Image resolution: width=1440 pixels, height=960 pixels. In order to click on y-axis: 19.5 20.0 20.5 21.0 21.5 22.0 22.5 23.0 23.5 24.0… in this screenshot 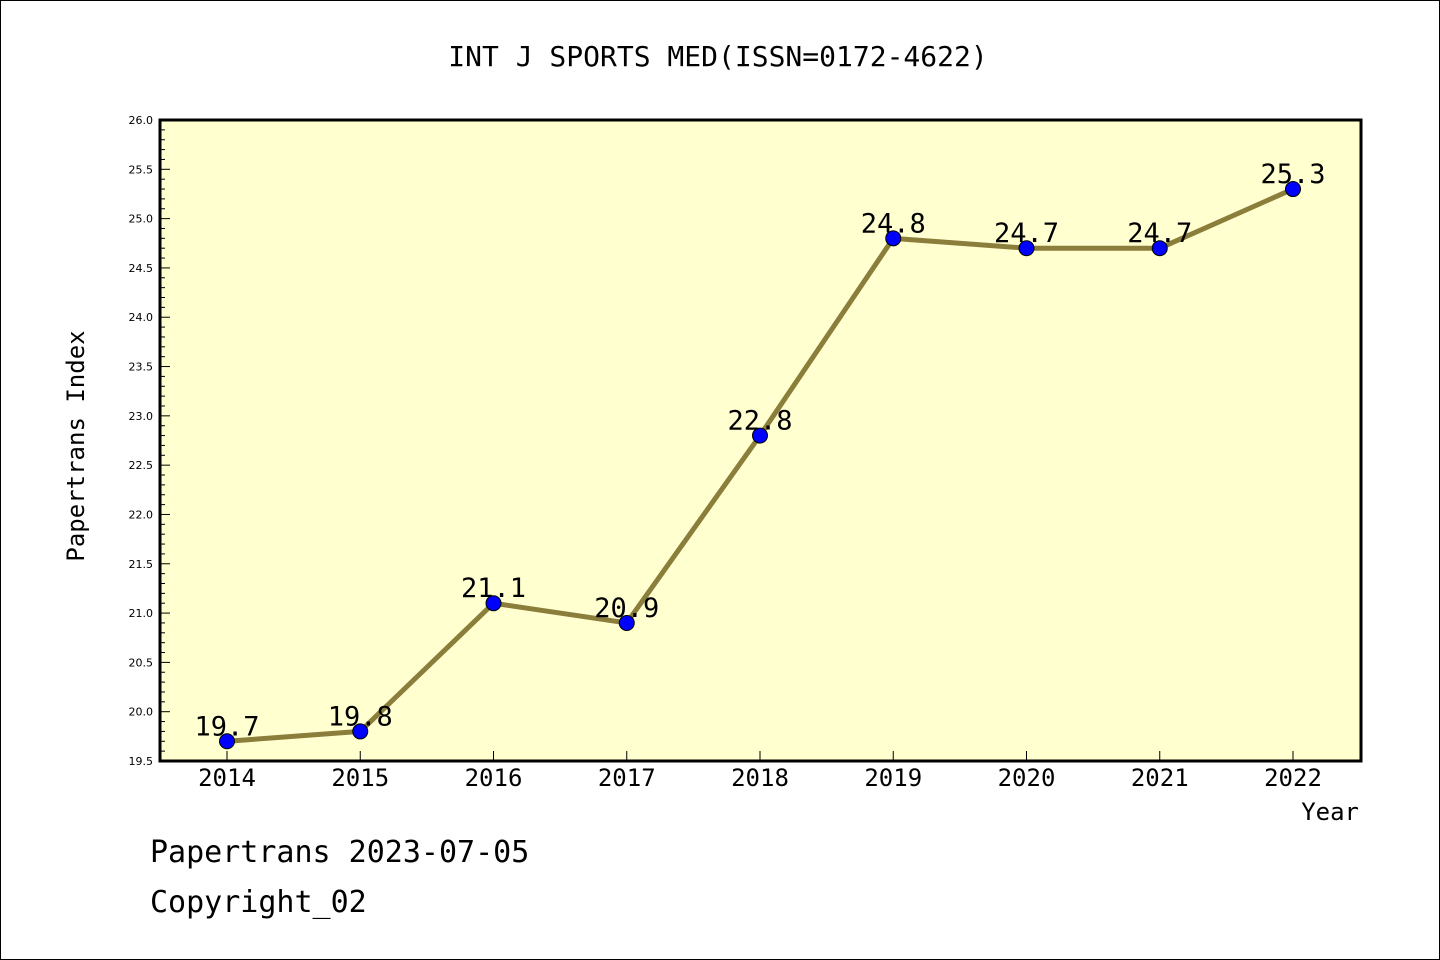, I will do `click(149, 441)`.